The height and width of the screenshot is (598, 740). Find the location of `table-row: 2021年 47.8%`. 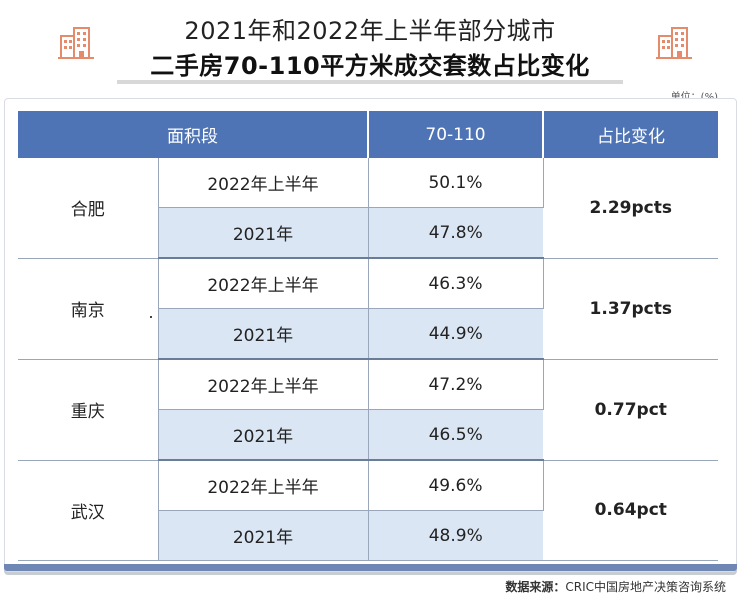

table-row: 2021年 47.8% is located at coordinates (368, 233).